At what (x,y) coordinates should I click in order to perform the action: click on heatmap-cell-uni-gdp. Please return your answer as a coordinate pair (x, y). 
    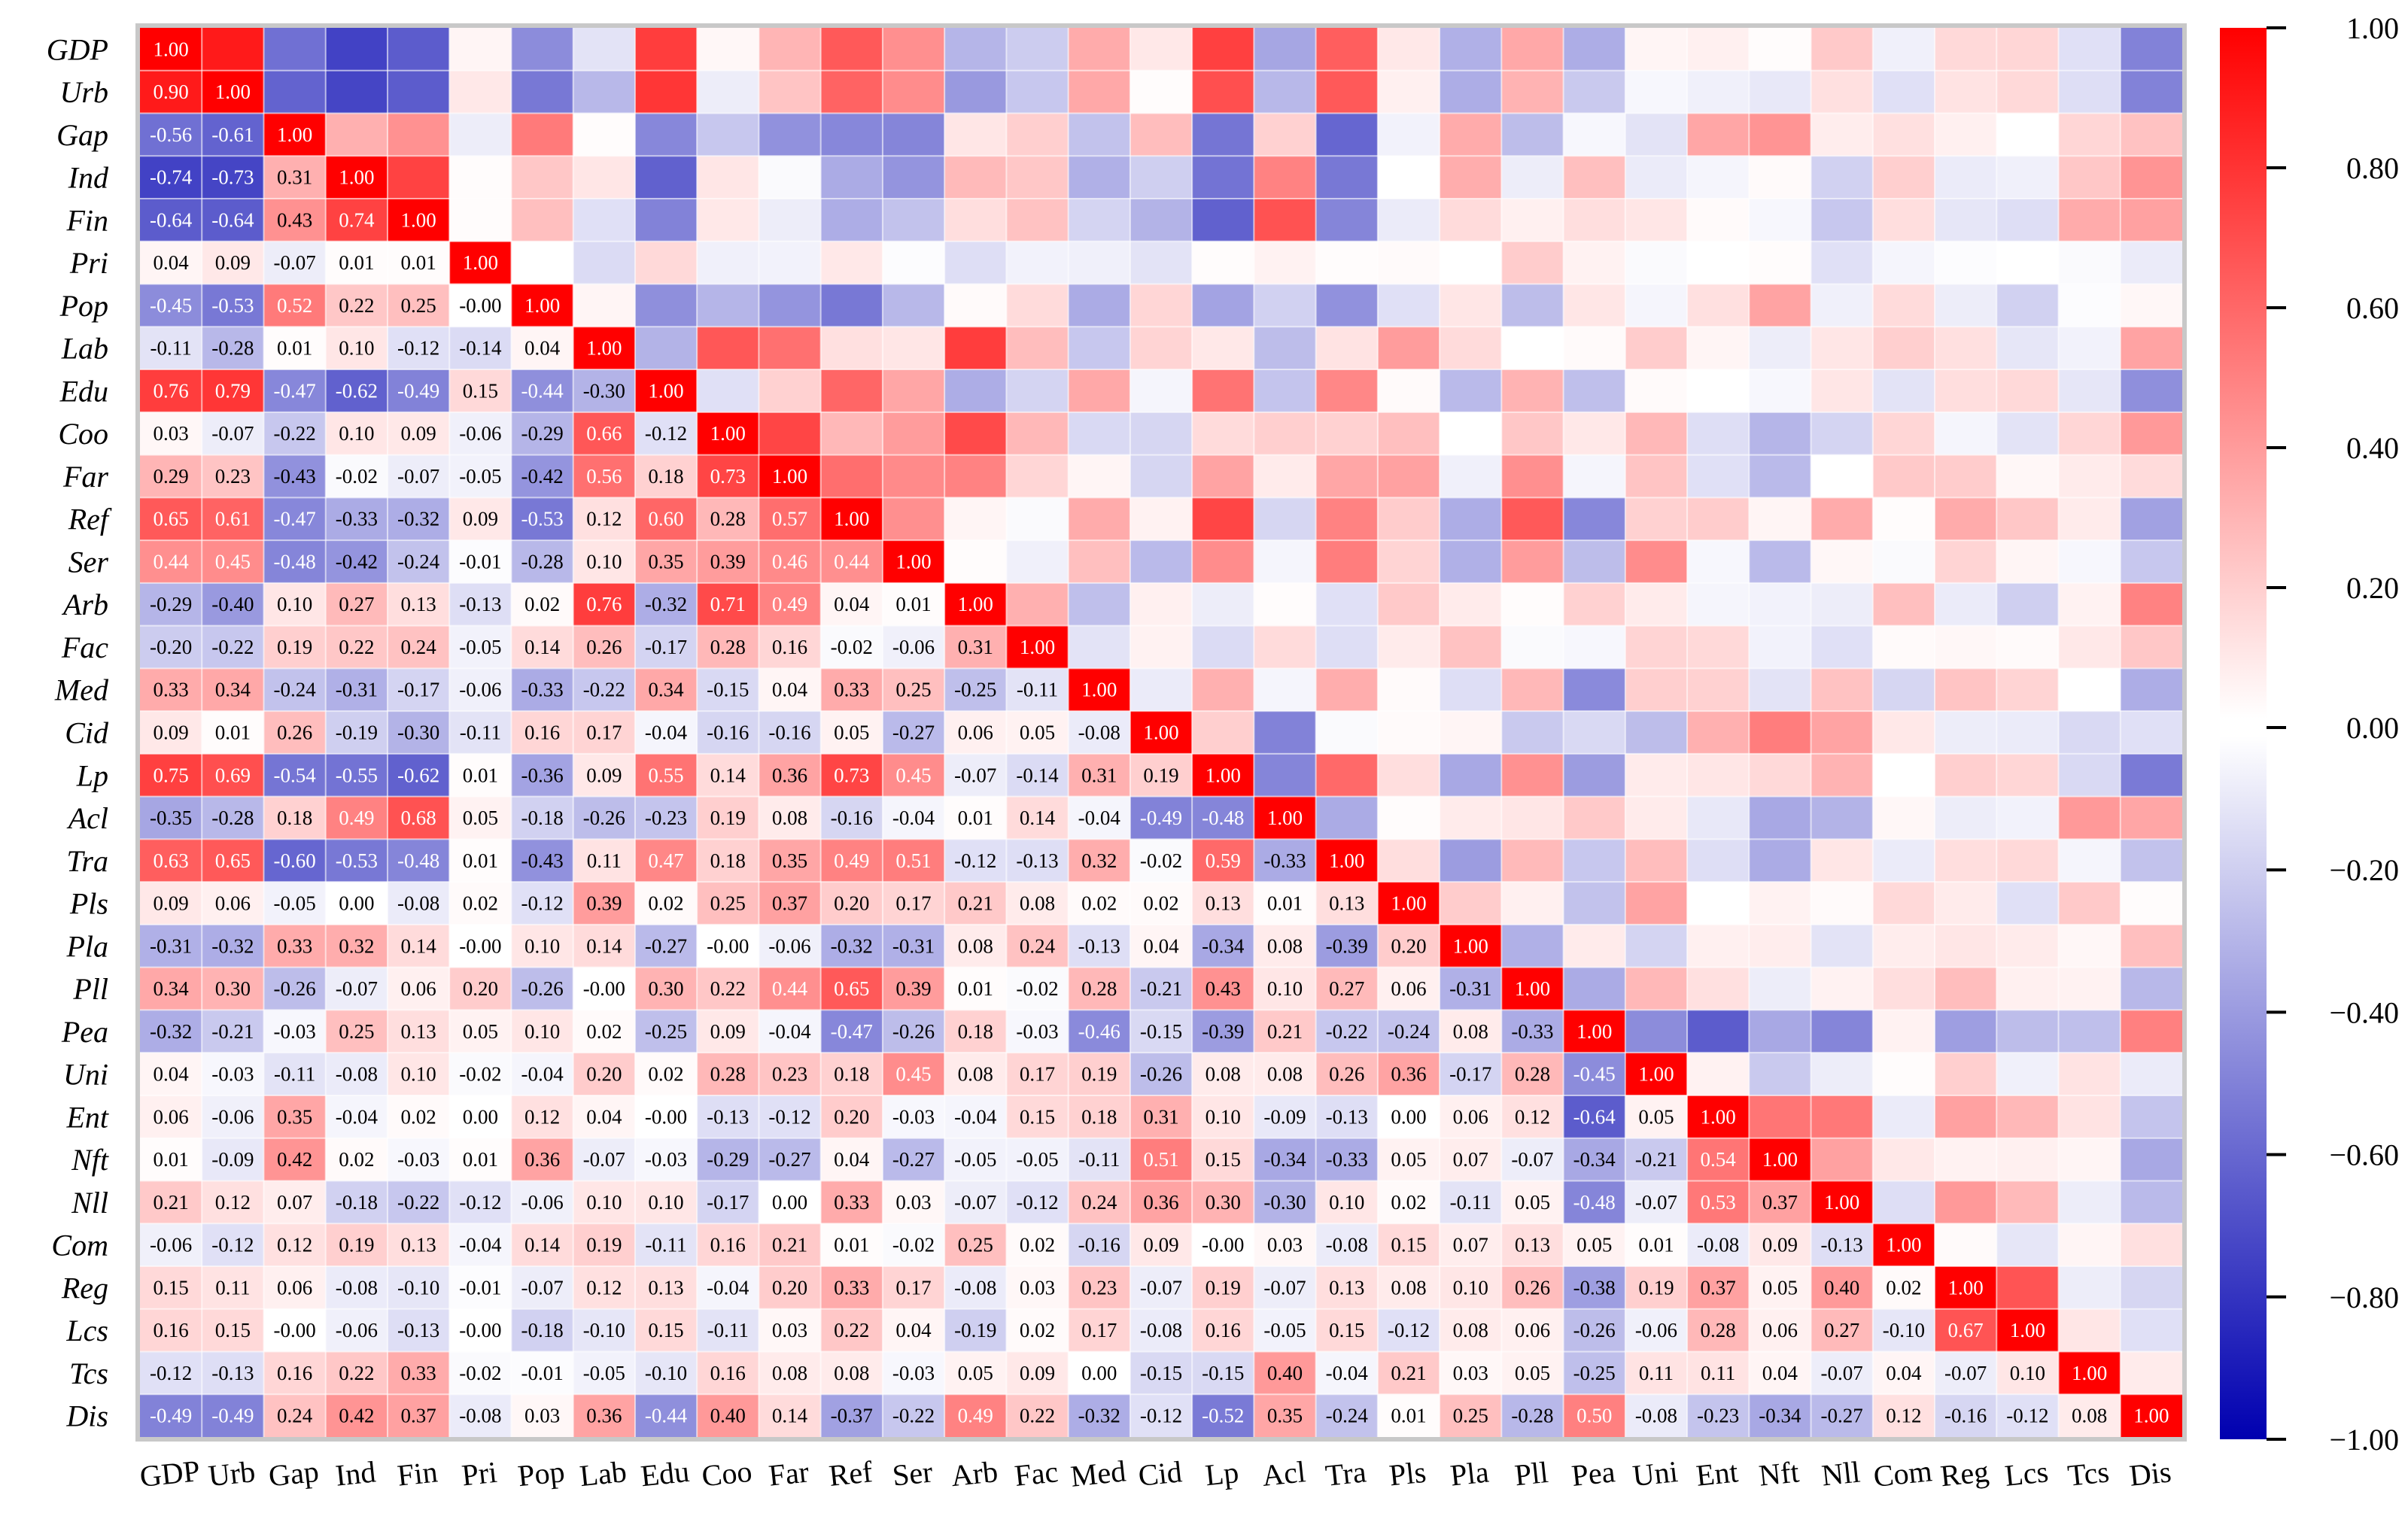
    Looking at the image, I should click on (171, 1075).